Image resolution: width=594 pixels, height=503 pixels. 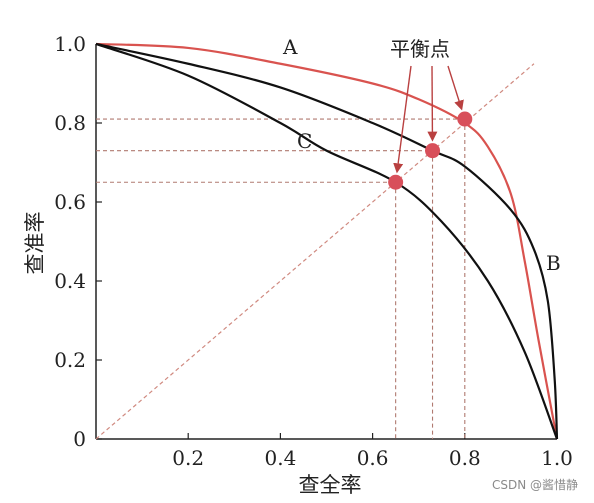 What do you see at coordinates (280, 458) in the screenshot?
I see `x-tick-label: 0.4` at bounding box center [280, 458].